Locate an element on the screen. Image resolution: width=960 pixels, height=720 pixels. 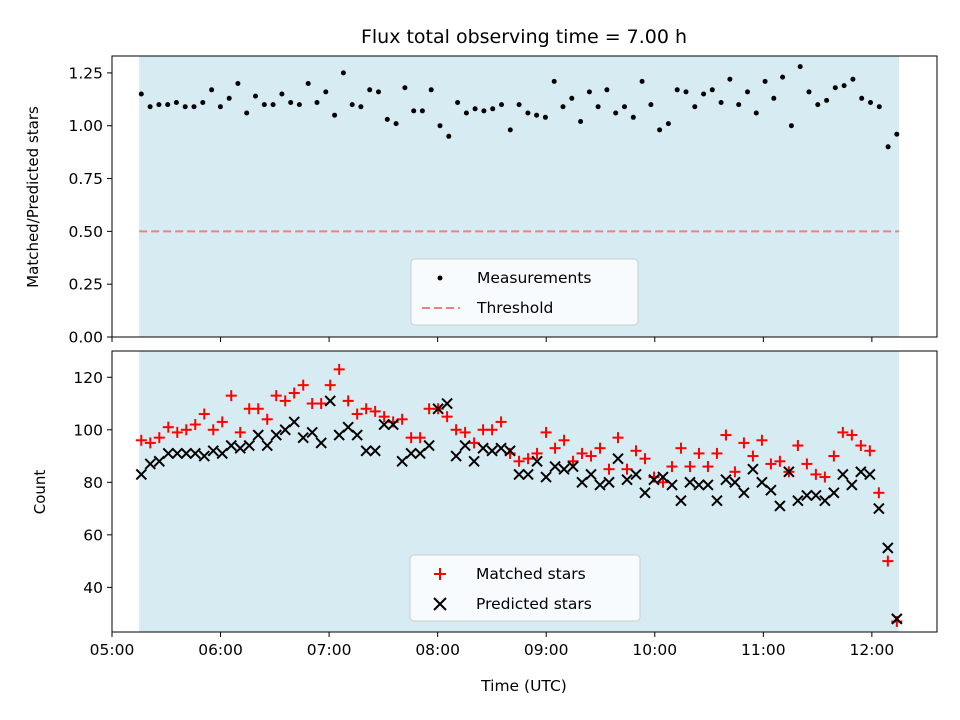
count-legend: Matched stars Predicted stars is located at coordinates (525, 588).